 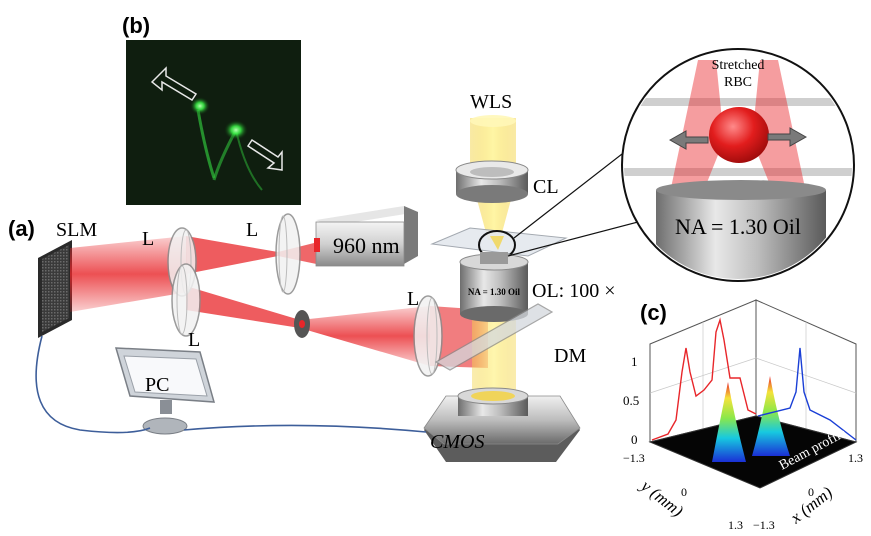 I want to click on z-tick-1: 1, so click(x=634, y=361).